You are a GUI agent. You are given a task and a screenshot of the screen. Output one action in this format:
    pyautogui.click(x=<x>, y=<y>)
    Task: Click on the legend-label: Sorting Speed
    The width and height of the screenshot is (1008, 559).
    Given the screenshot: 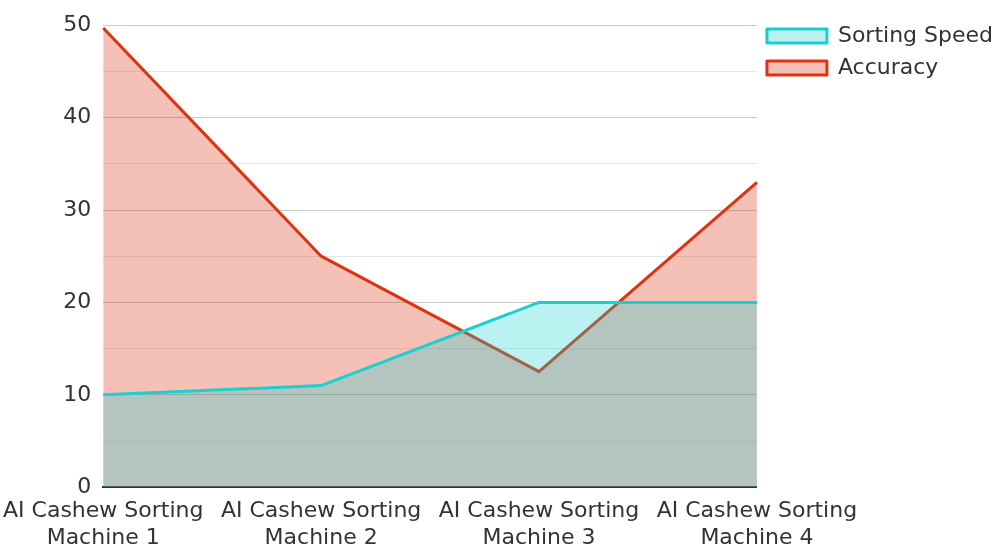 What is the action you would take?
    pyautogui.click(x=915, y=34)
    